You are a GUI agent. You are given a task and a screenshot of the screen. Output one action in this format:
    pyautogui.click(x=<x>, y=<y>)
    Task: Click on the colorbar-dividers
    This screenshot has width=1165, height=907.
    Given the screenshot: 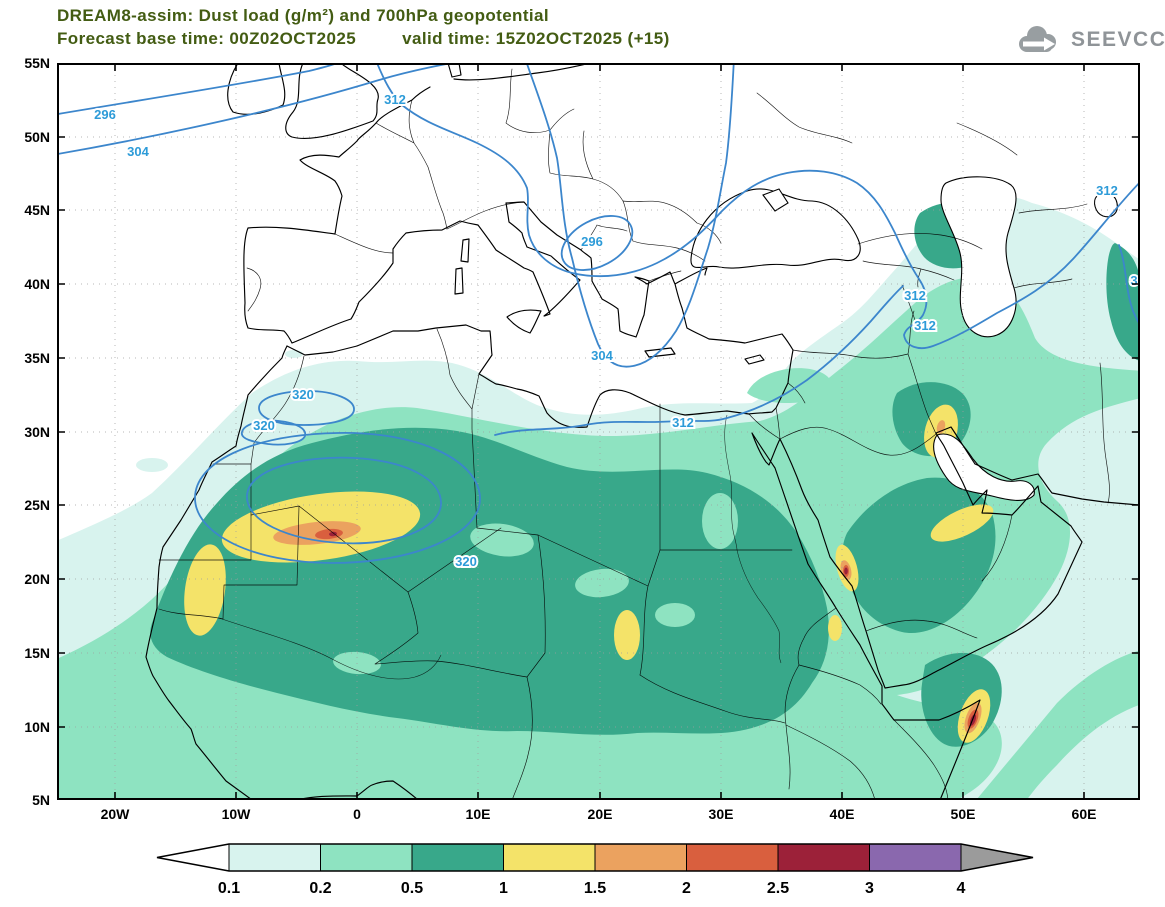 What is the action you would take?
    pyautogui.click(x=595, y=857)
    